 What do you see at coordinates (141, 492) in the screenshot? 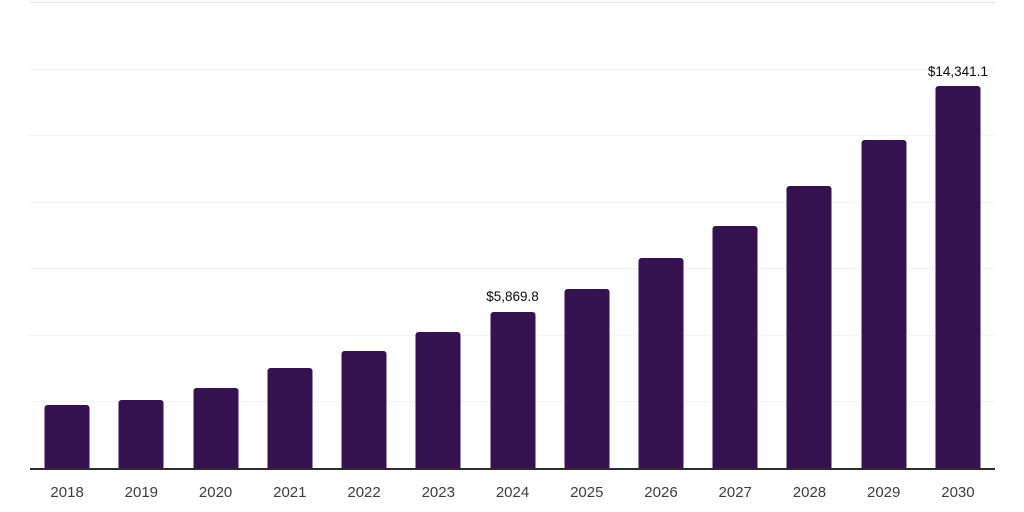
I see `x-tick-label: 2019` at bounding box center [141, 492].